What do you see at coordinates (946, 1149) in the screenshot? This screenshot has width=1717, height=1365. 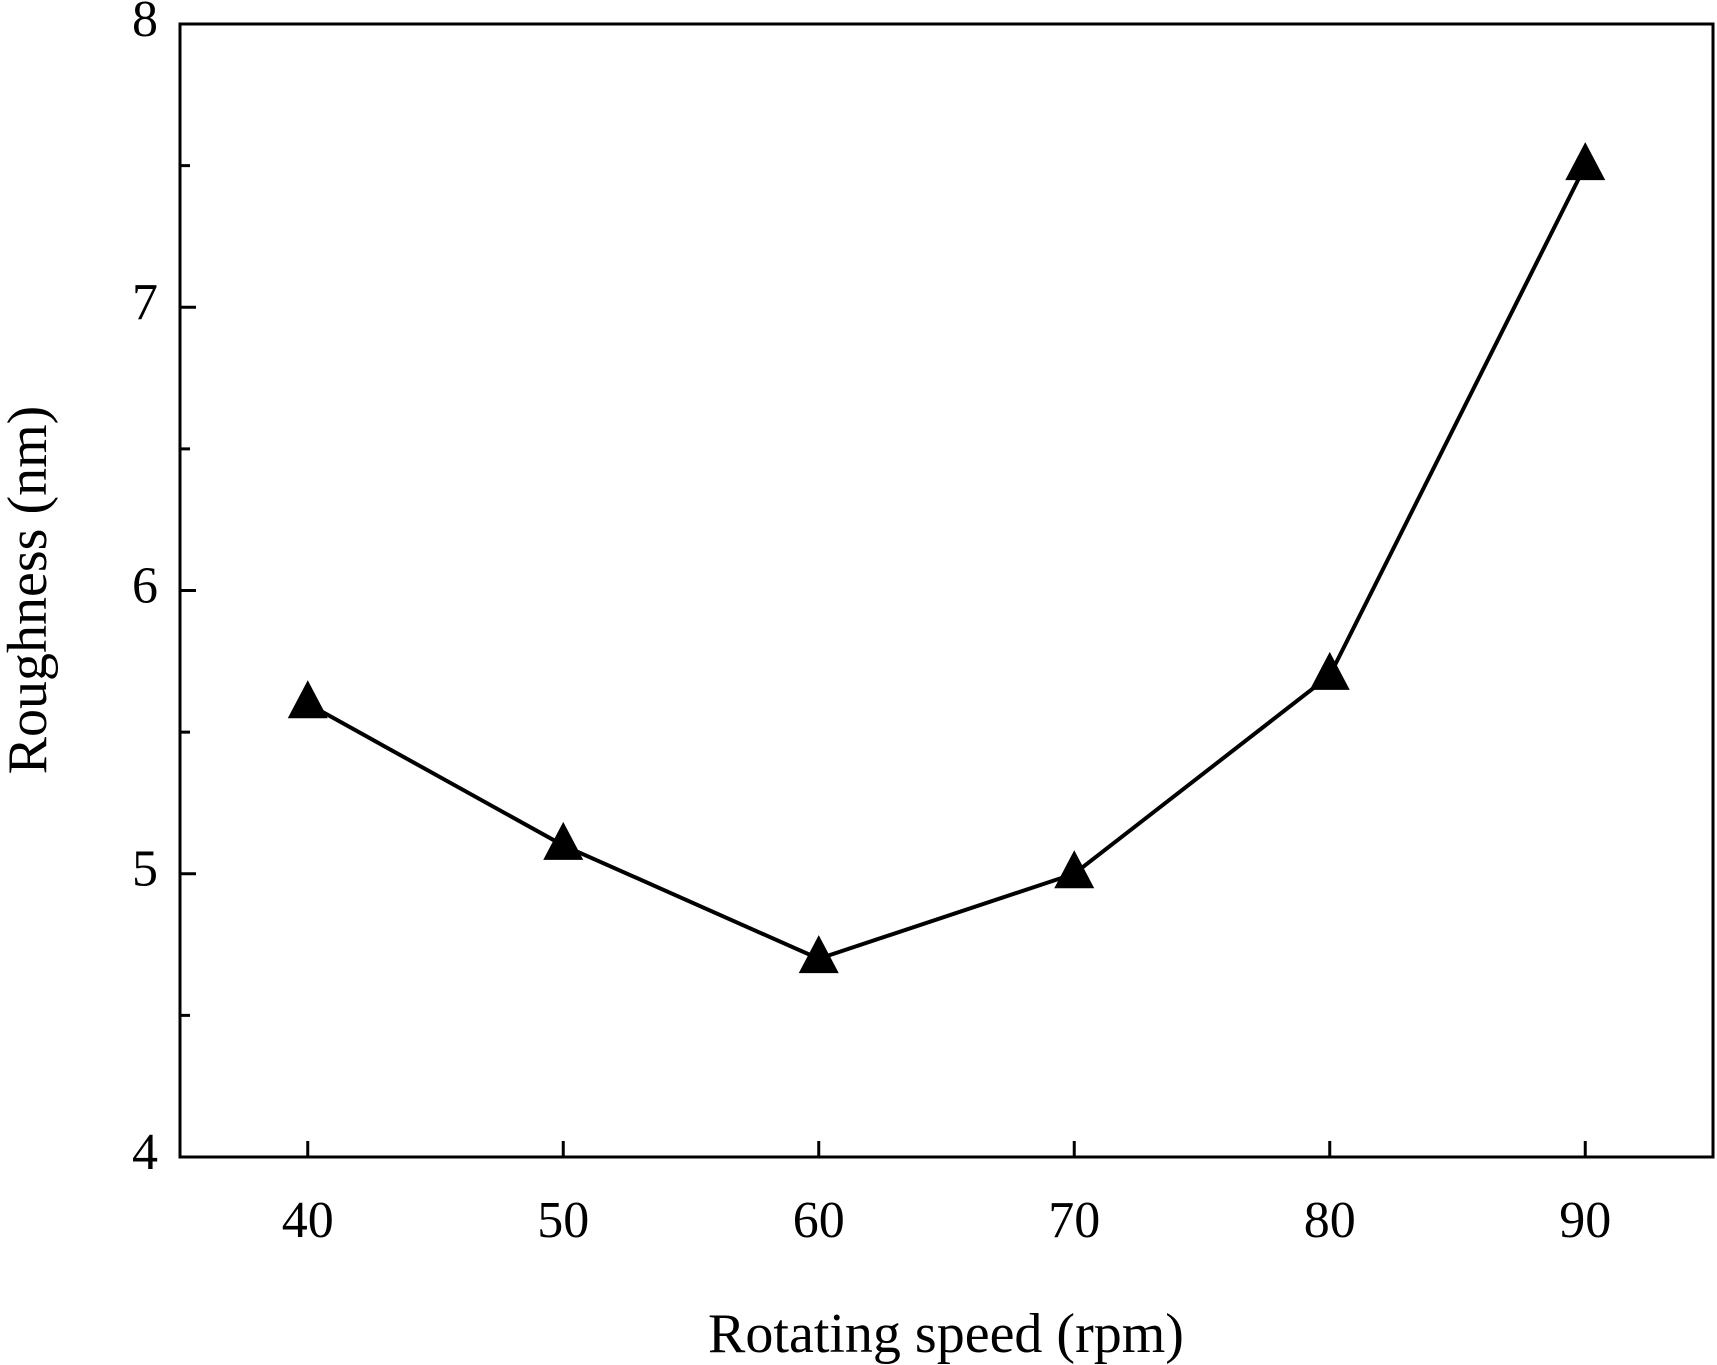 I see `x-axis-ticks` at bounding box center [946, 1149].